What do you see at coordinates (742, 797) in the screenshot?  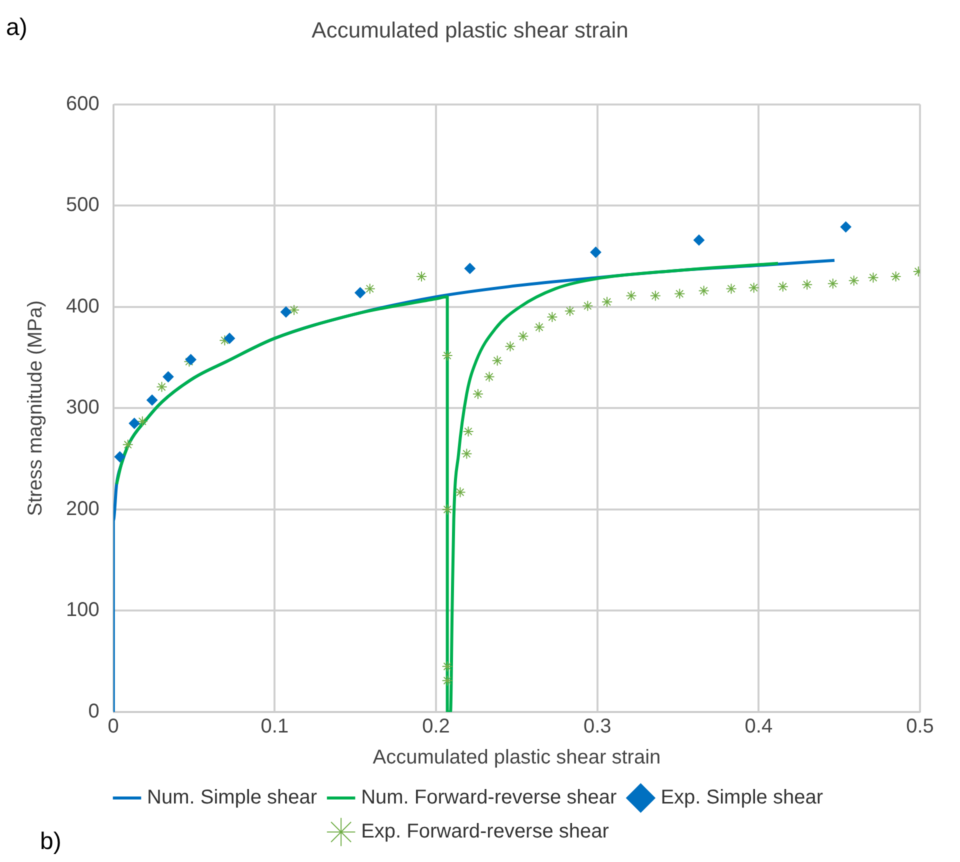 I see `legend-label: Exp. Simple shear` at bounding box center [742, 797].